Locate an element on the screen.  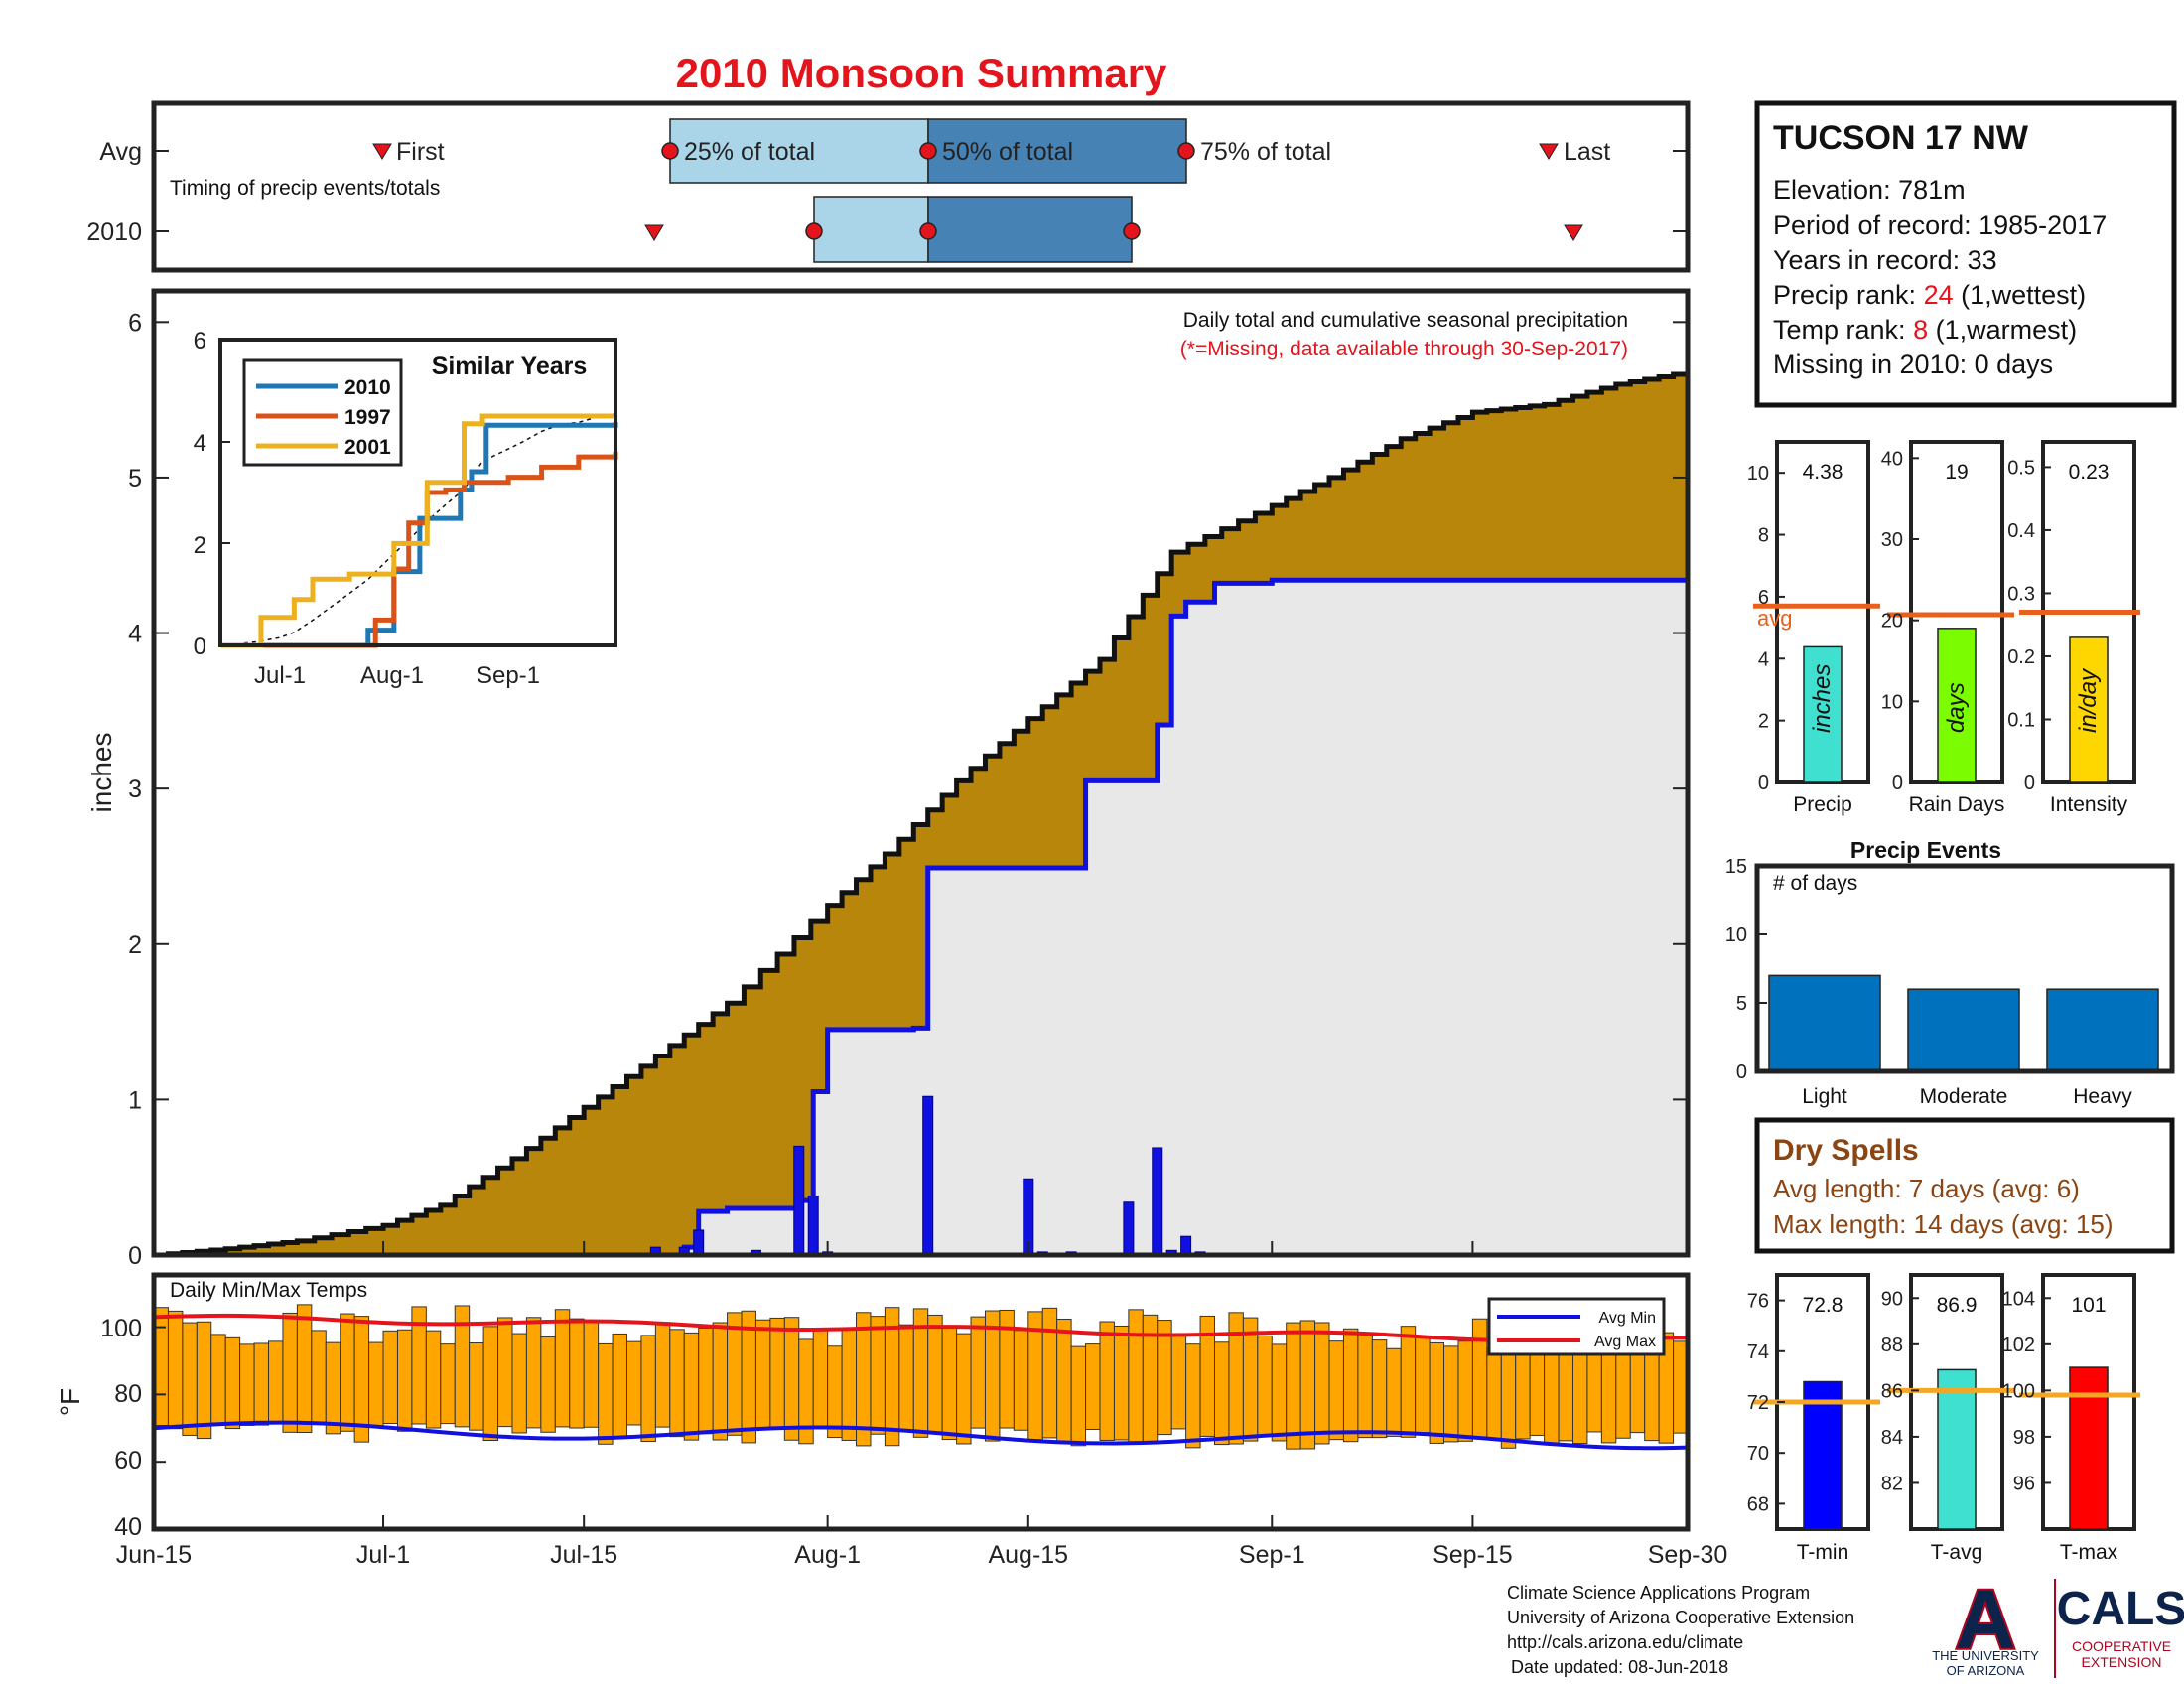
cals-logo-line-1: COOPERATIVE is located at coordinates (2121, 1646).